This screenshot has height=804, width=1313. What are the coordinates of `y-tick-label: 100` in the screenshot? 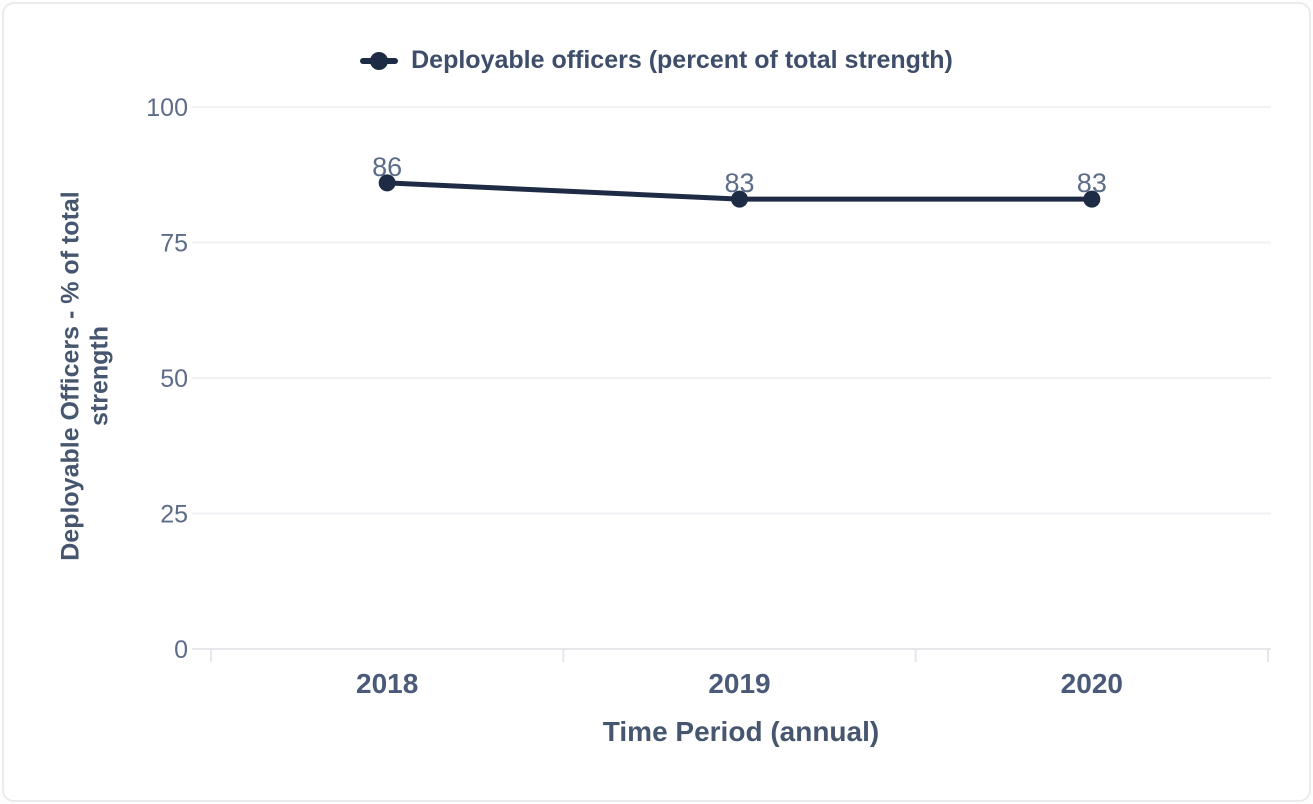 It's located at (167, 108).